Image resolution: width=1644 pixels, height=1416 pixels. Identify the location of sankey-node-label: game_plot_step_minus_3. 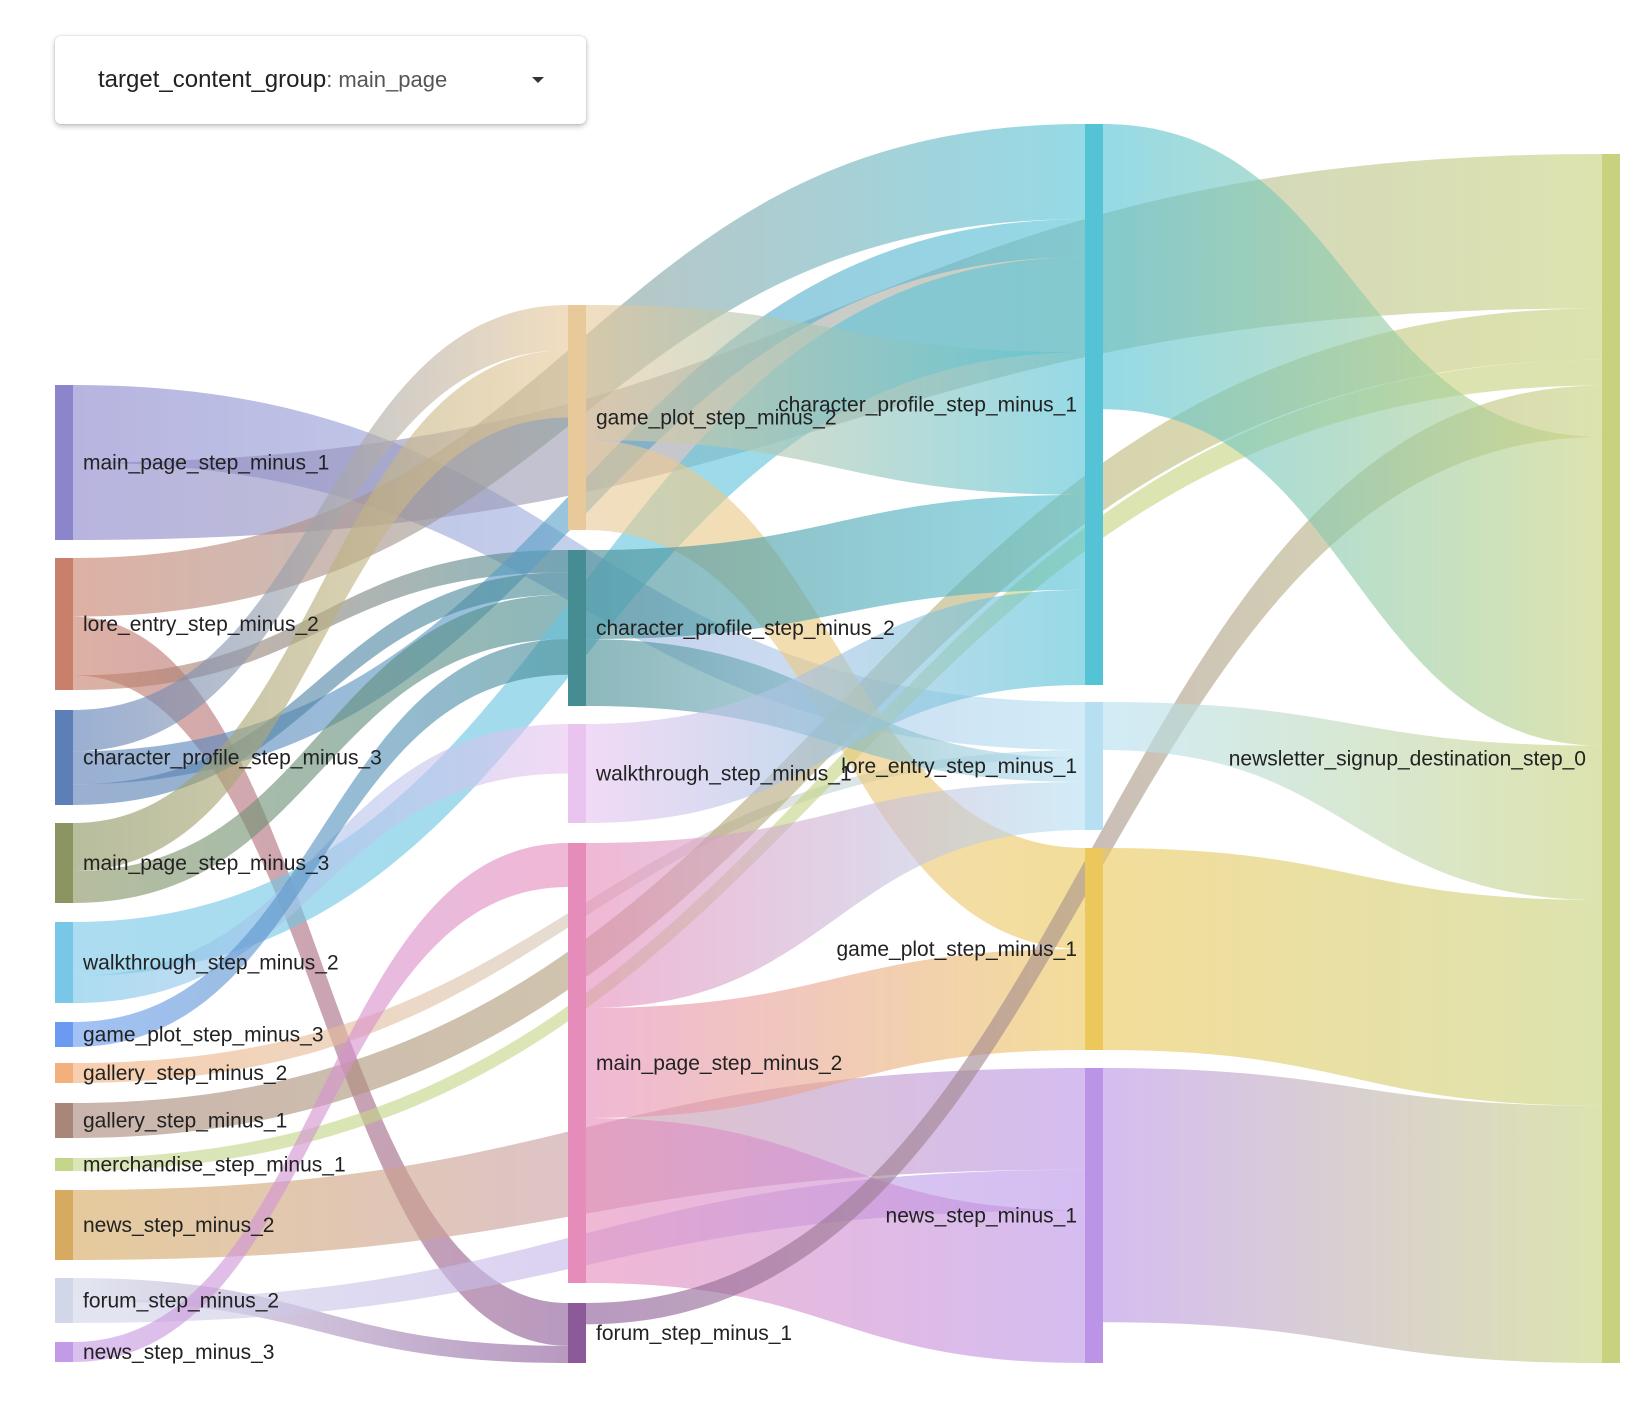
(203, 1035).